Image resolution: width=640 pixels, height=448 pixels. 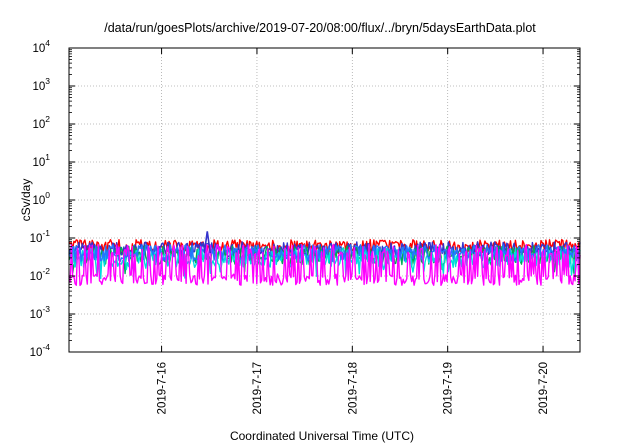 I want to click on y-tick-label: 10², so click(x=41, y=122).